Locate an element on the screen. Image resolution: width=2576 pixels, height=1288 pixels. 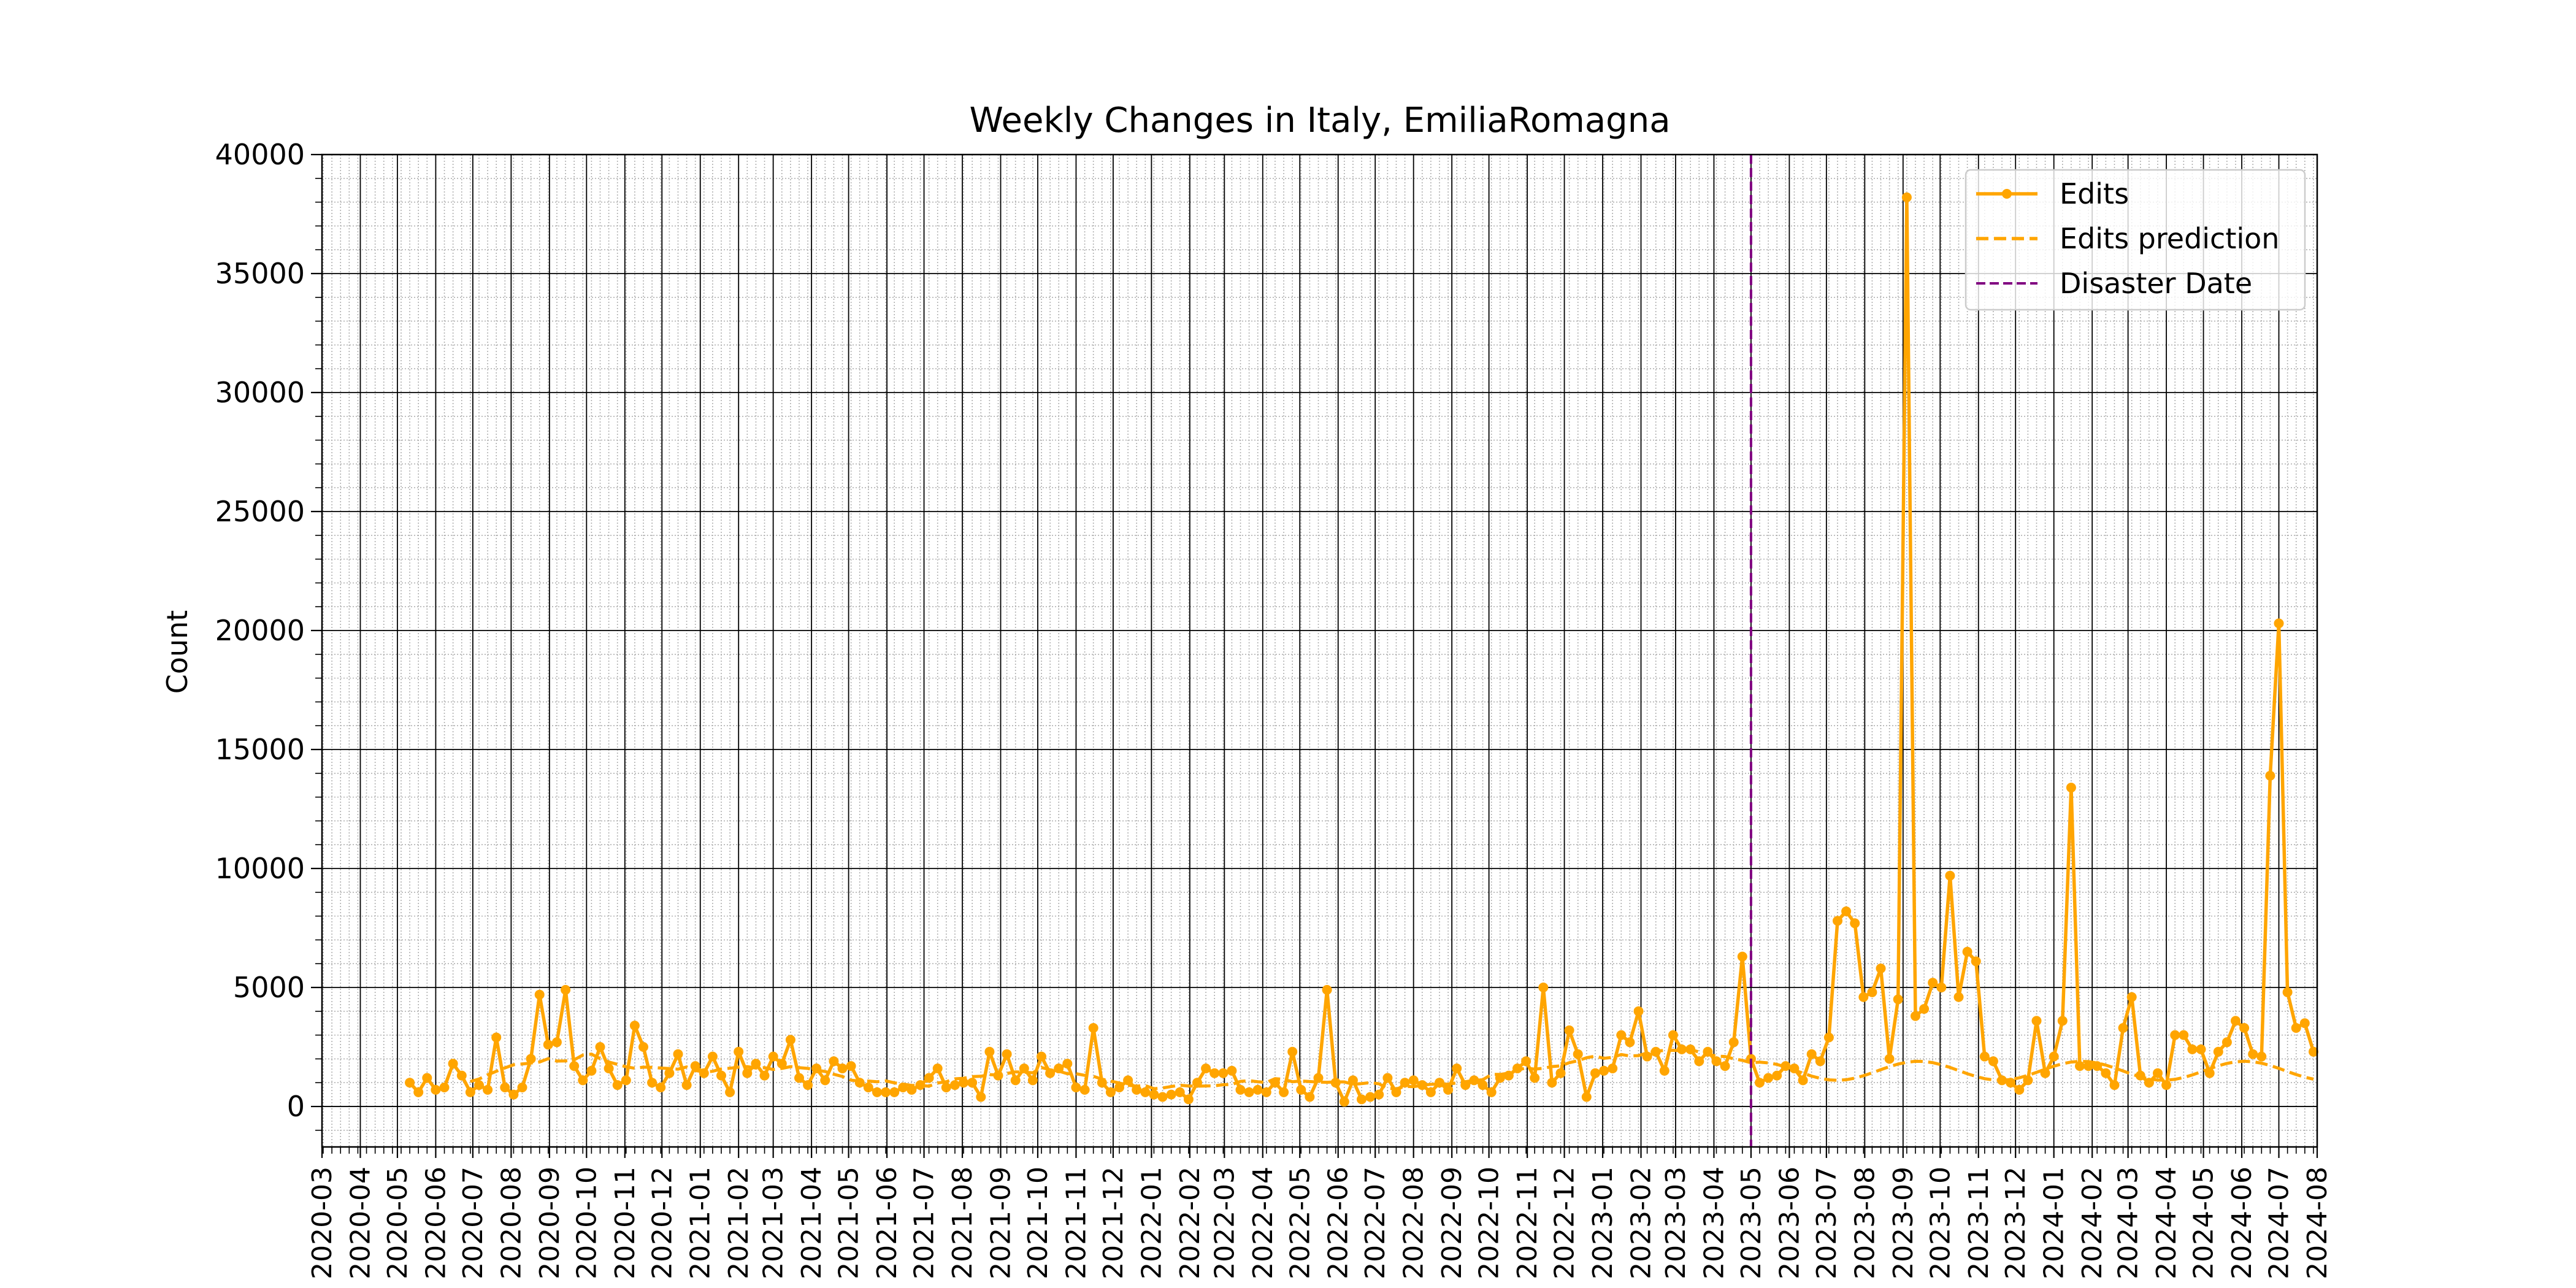
x-tick-label: 2021-09 is located at coordinates (1001, 1223).